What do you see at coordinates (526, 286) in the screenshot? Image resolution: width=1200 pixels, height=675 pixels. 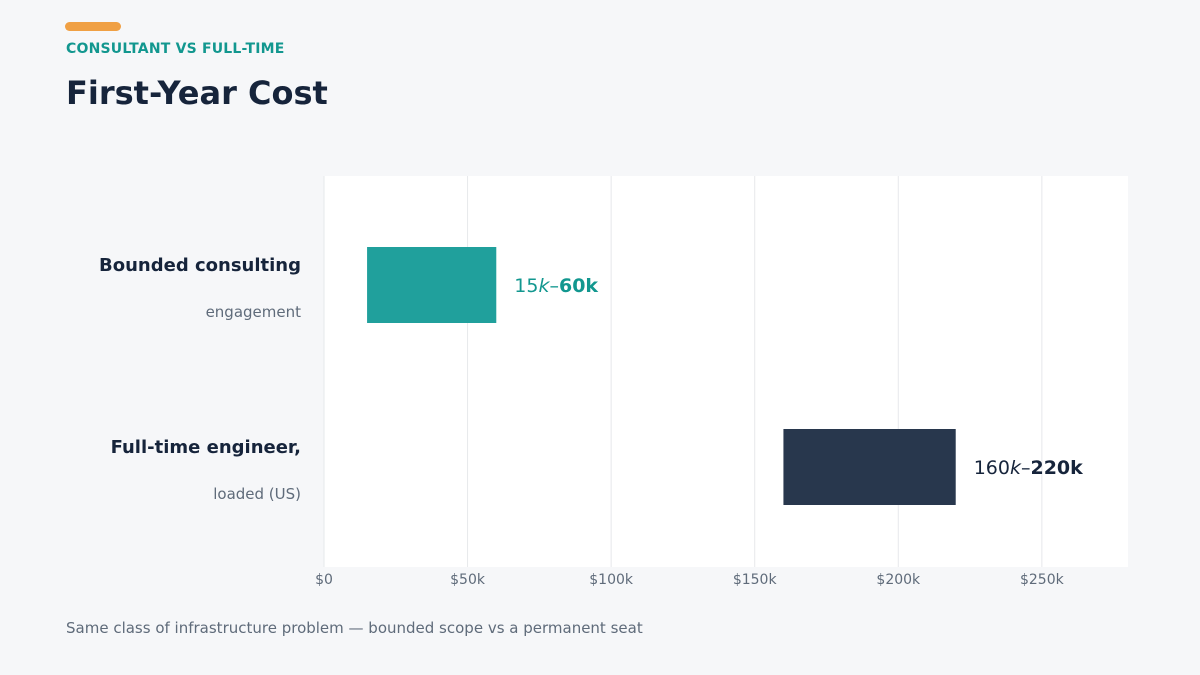 I see `bar-value-label-part: 15` at bounding box center [526, 286].